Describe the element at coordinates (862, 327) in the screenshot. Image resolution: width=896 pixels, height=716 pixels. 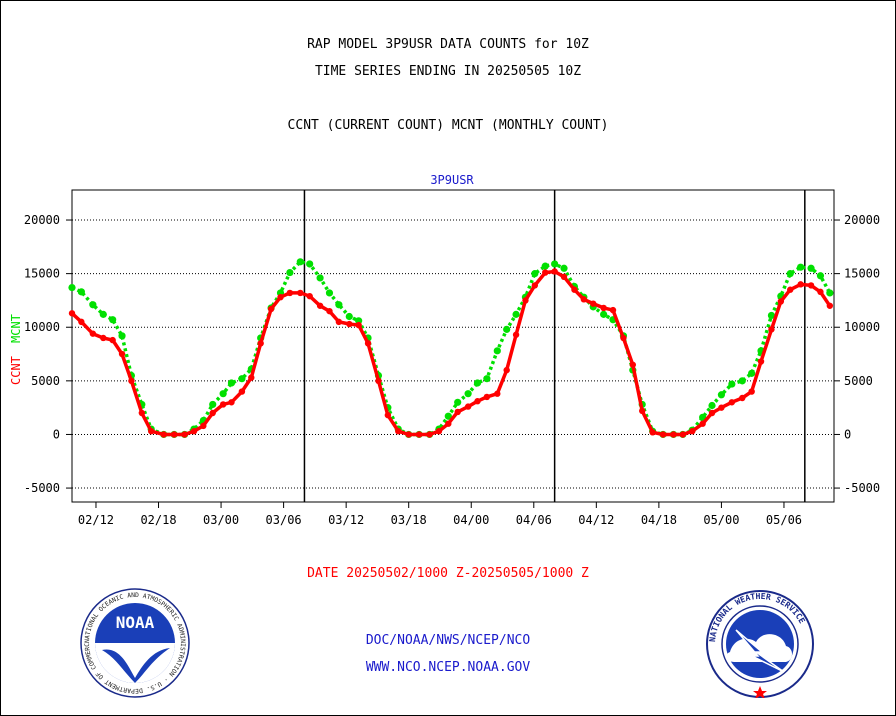
I see `y-tick-label-right: 10000` at that location.